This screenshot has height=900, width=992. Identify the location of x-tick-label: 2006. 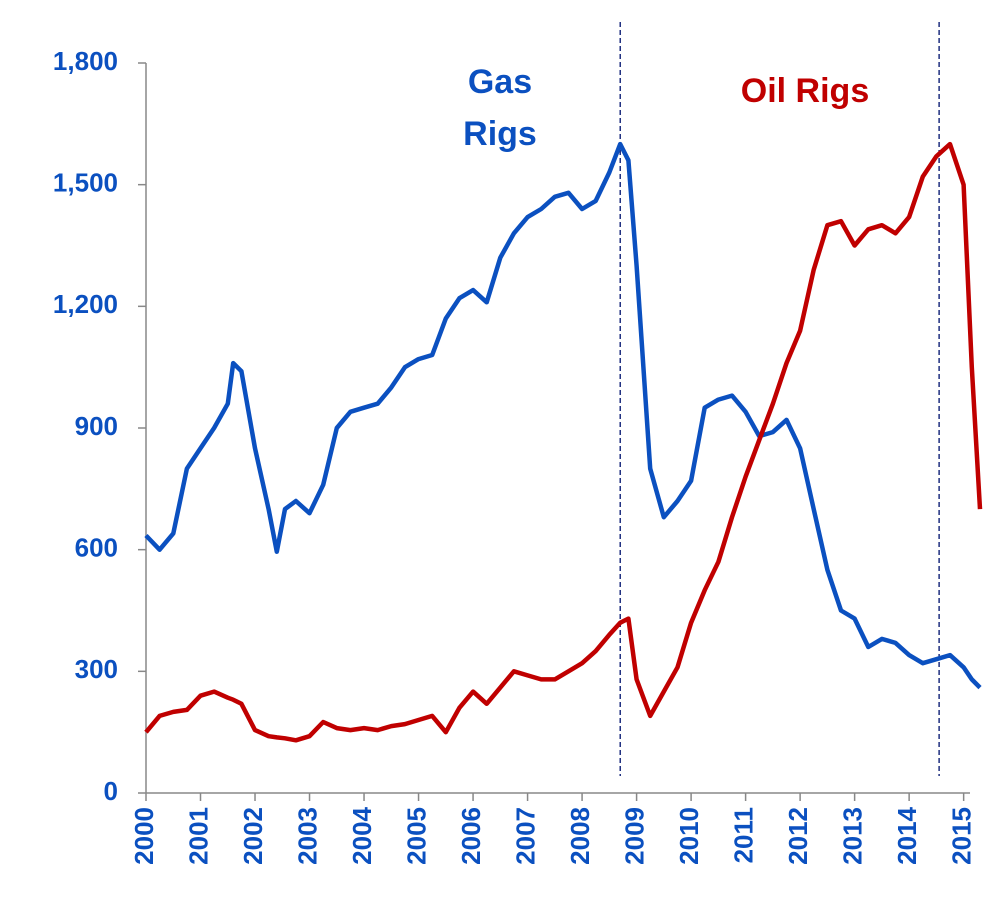
(471, 836).